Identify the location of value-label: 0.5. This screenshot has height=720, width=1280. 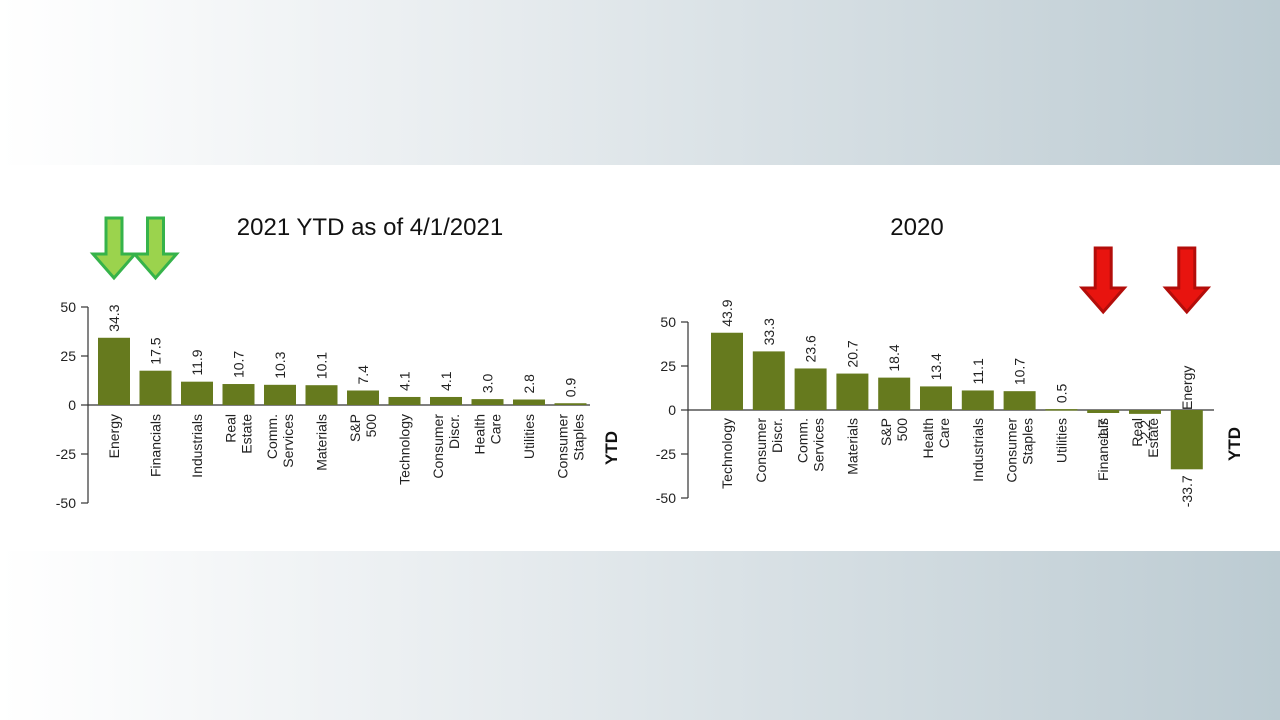
(1061, 393).